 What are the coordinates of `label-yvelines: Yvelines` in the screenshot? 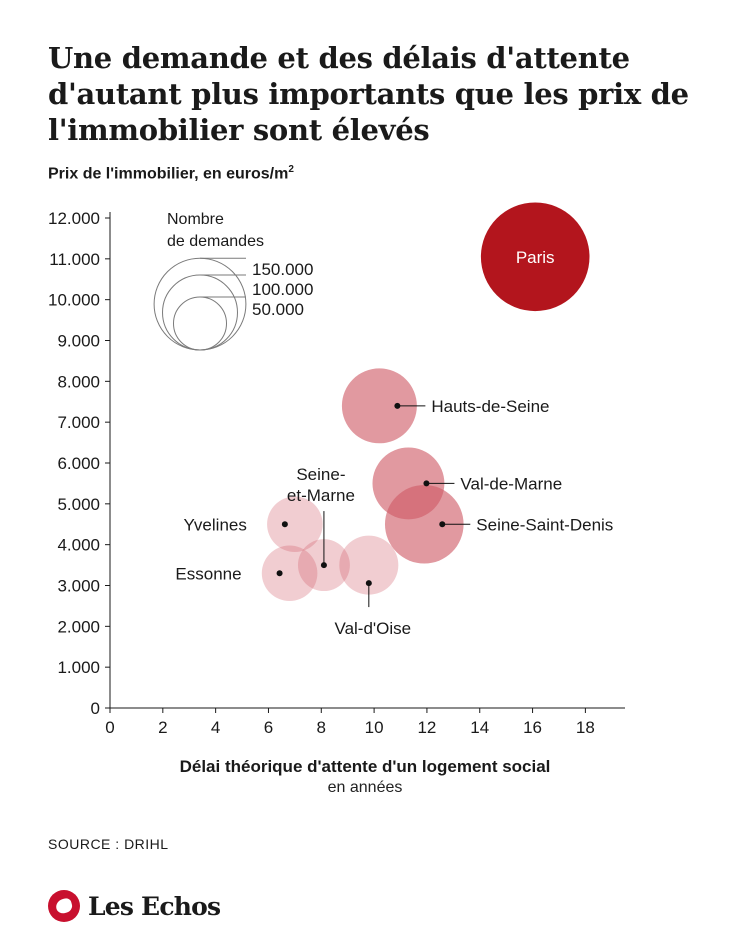 It's located at (215, 524).